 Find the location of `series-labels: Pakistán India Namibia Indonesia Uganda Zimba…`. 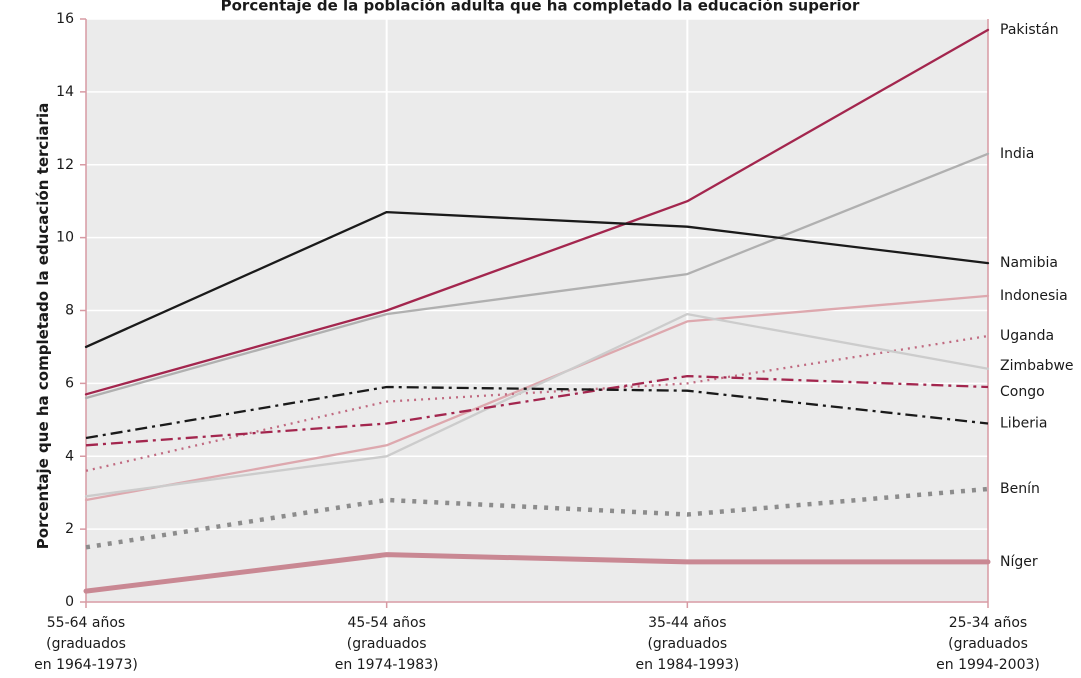

series-labels: Pakistán India Namibia Indonesia Uganda Zimba… is located at coordinates (1037, 296).